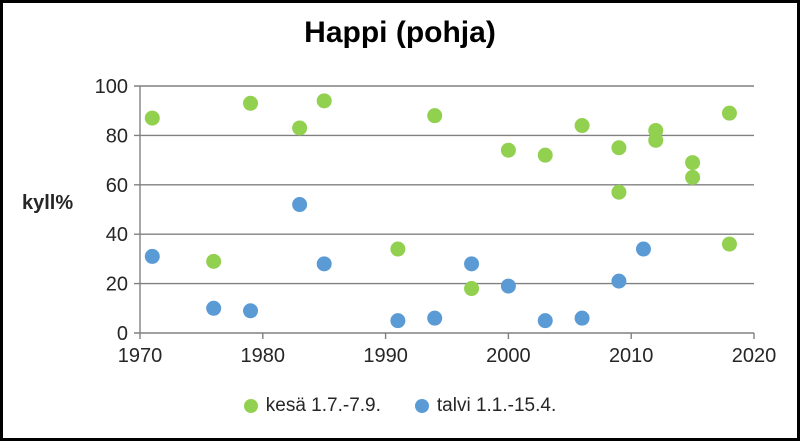  I want to click on legend-item-talvi: talvi 1.1.-15.4., so click(485, 406).